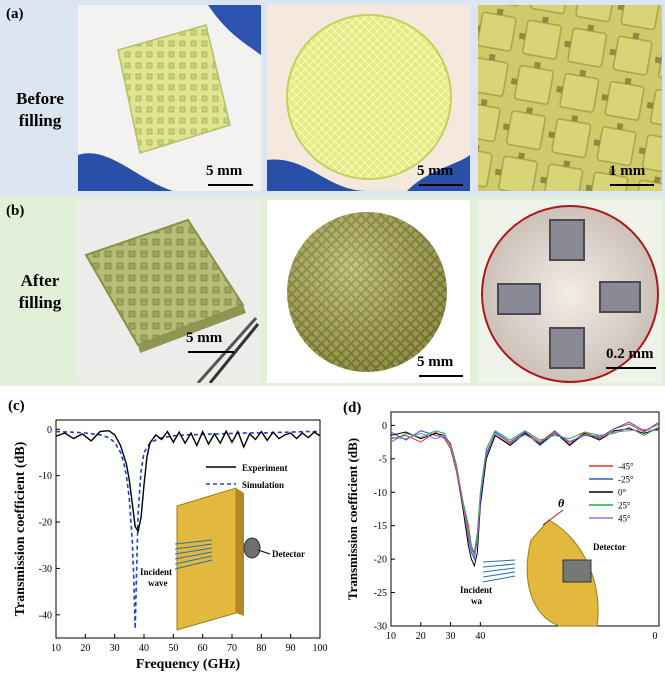  Describe the element at coordinates (624, 506) in the screenshot. I see `legend-label: 25°` at that location.